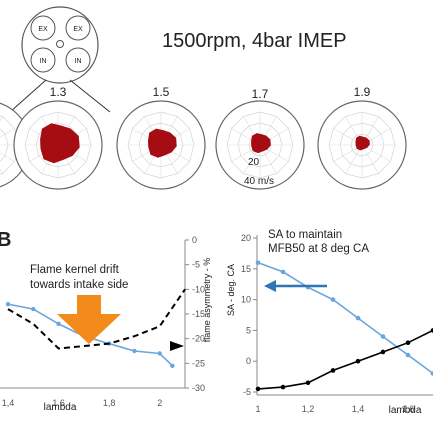 The width and height of the screenshot is (433, 433). I want to click on left-x-tick-label: 2, so click(159, 403).